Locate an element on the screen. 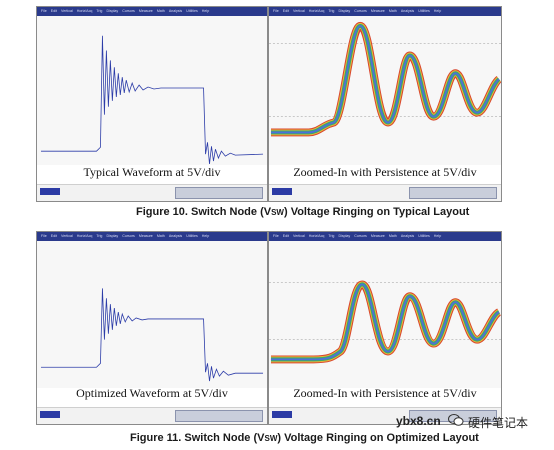  wechat-icon is located at coordinates (456, 420).